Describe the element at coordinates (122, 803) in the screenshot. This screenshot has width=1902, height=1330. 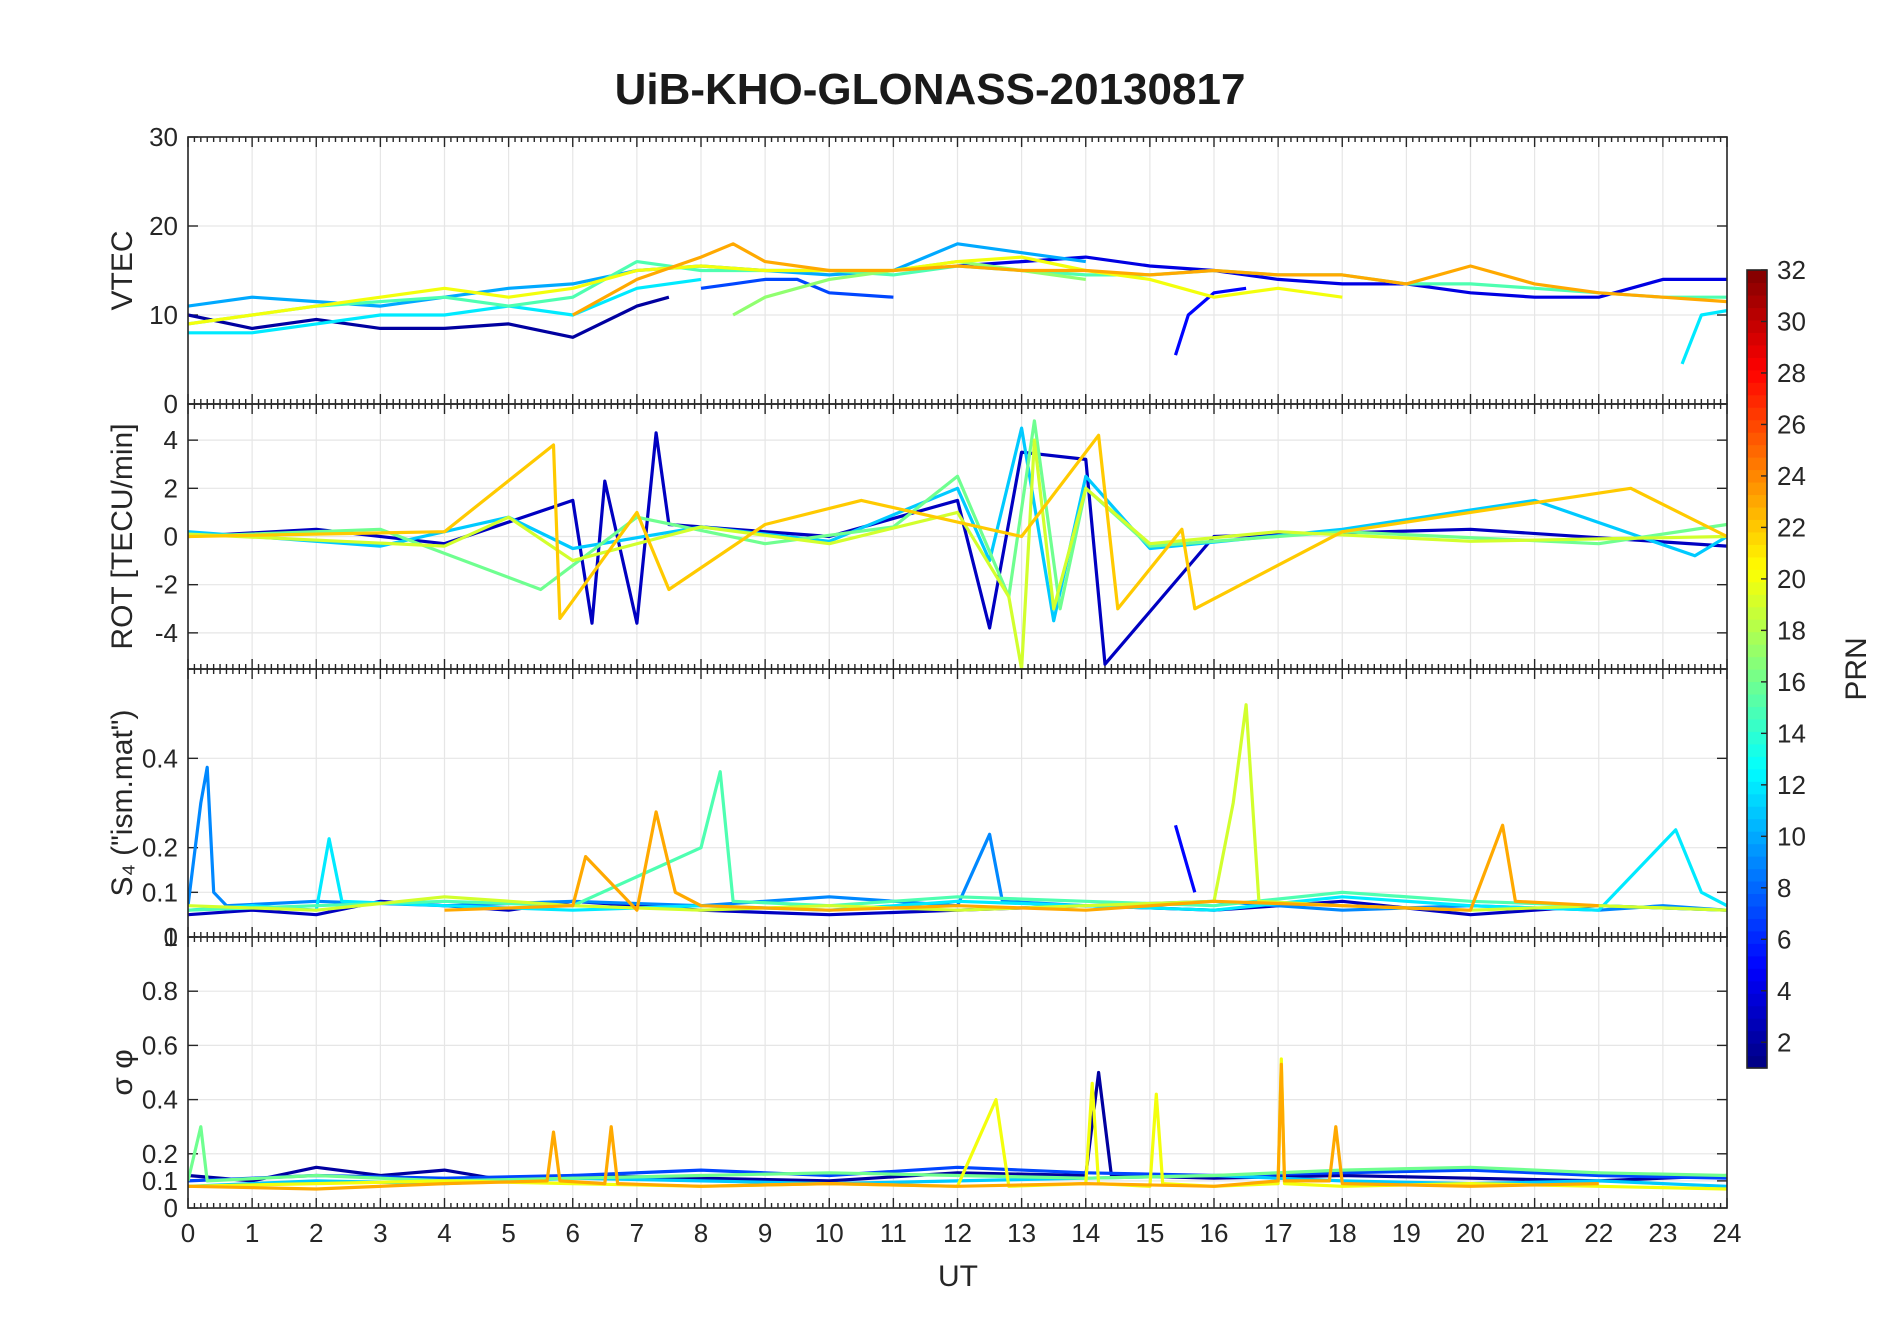
I see `y-axis-label: S₄ ("ism.mat")` at that location.